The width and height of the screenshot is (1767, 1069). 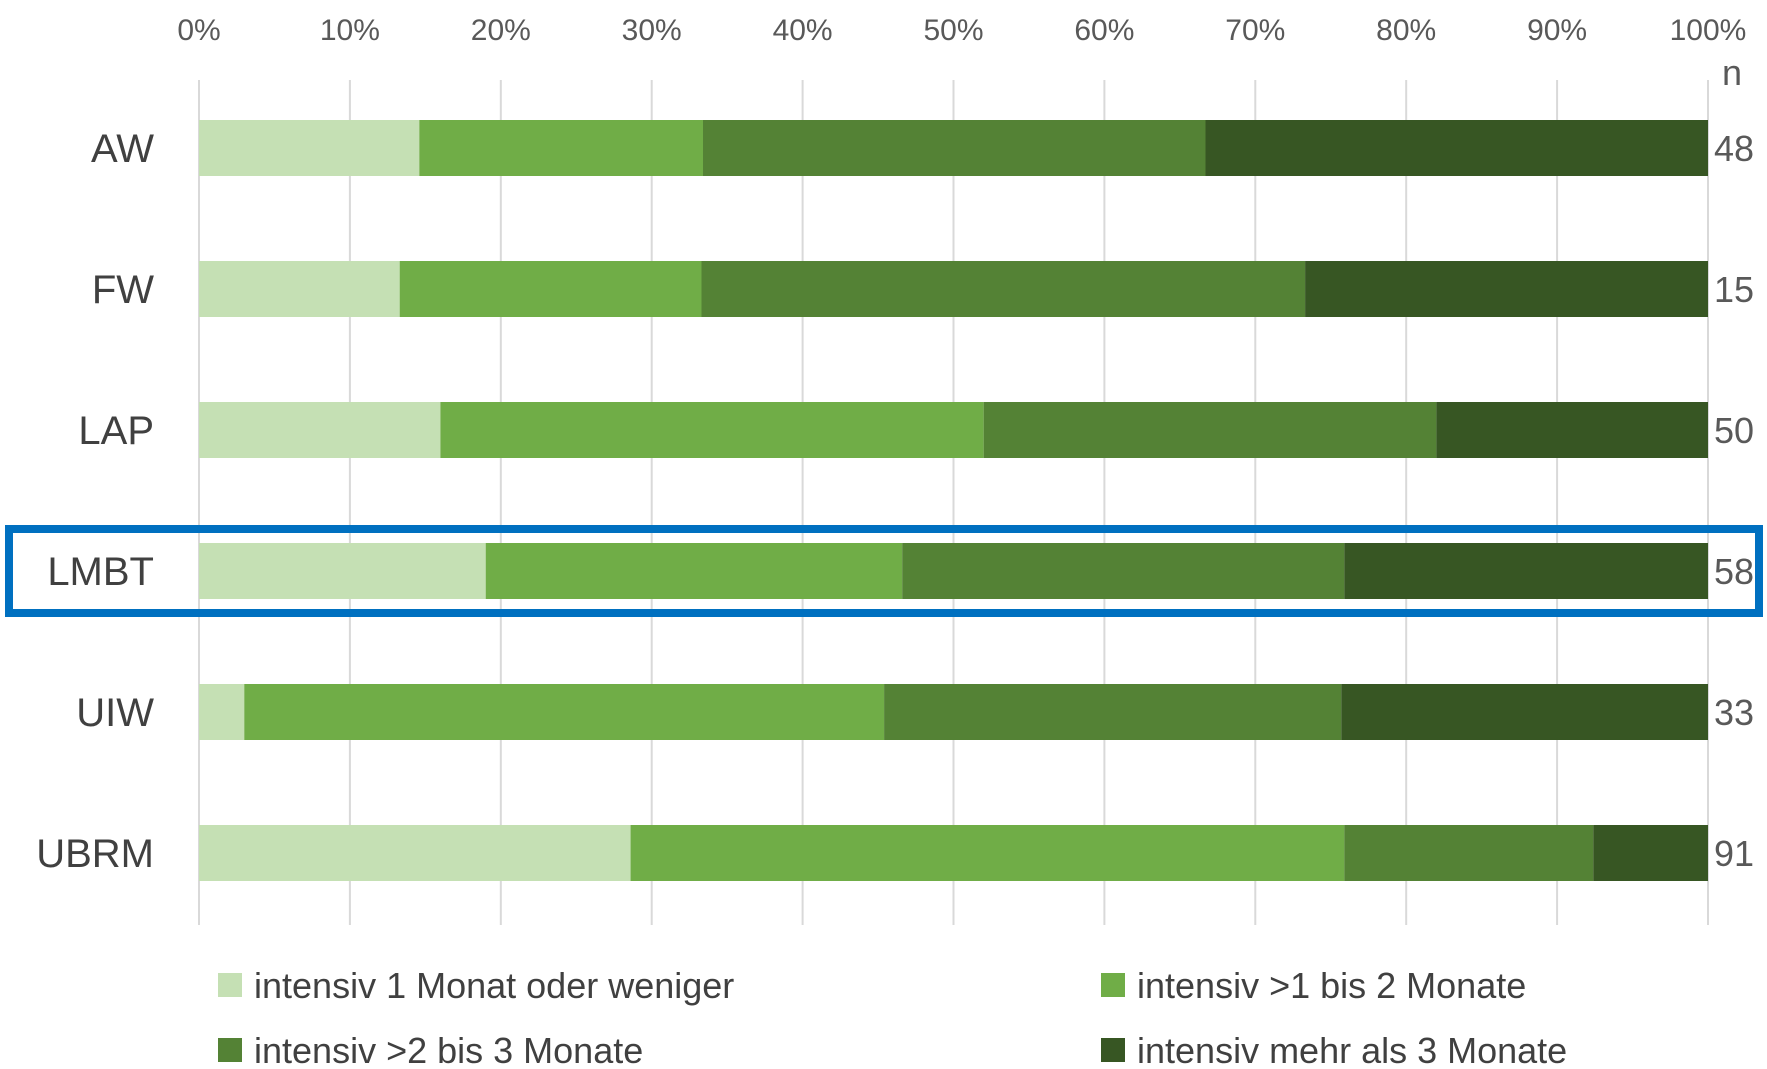 I want to click on n-value: 91, so click(x=1734, y=853).